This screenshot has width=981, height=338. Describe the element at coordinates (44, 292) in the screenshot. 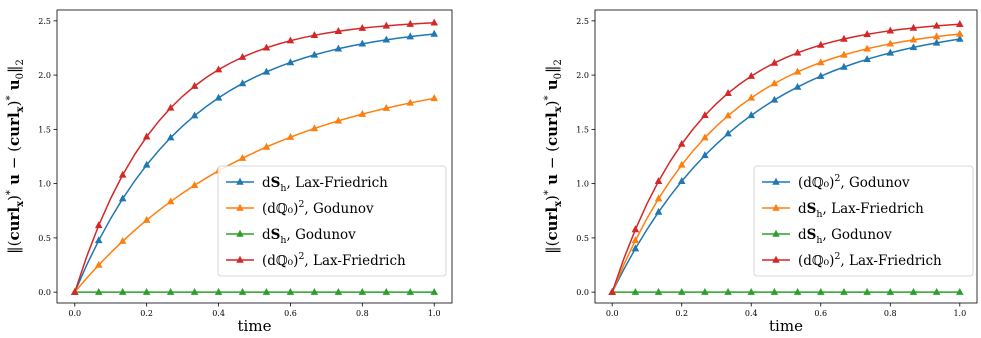

I see `y-tick-label: 0.0` at that location.